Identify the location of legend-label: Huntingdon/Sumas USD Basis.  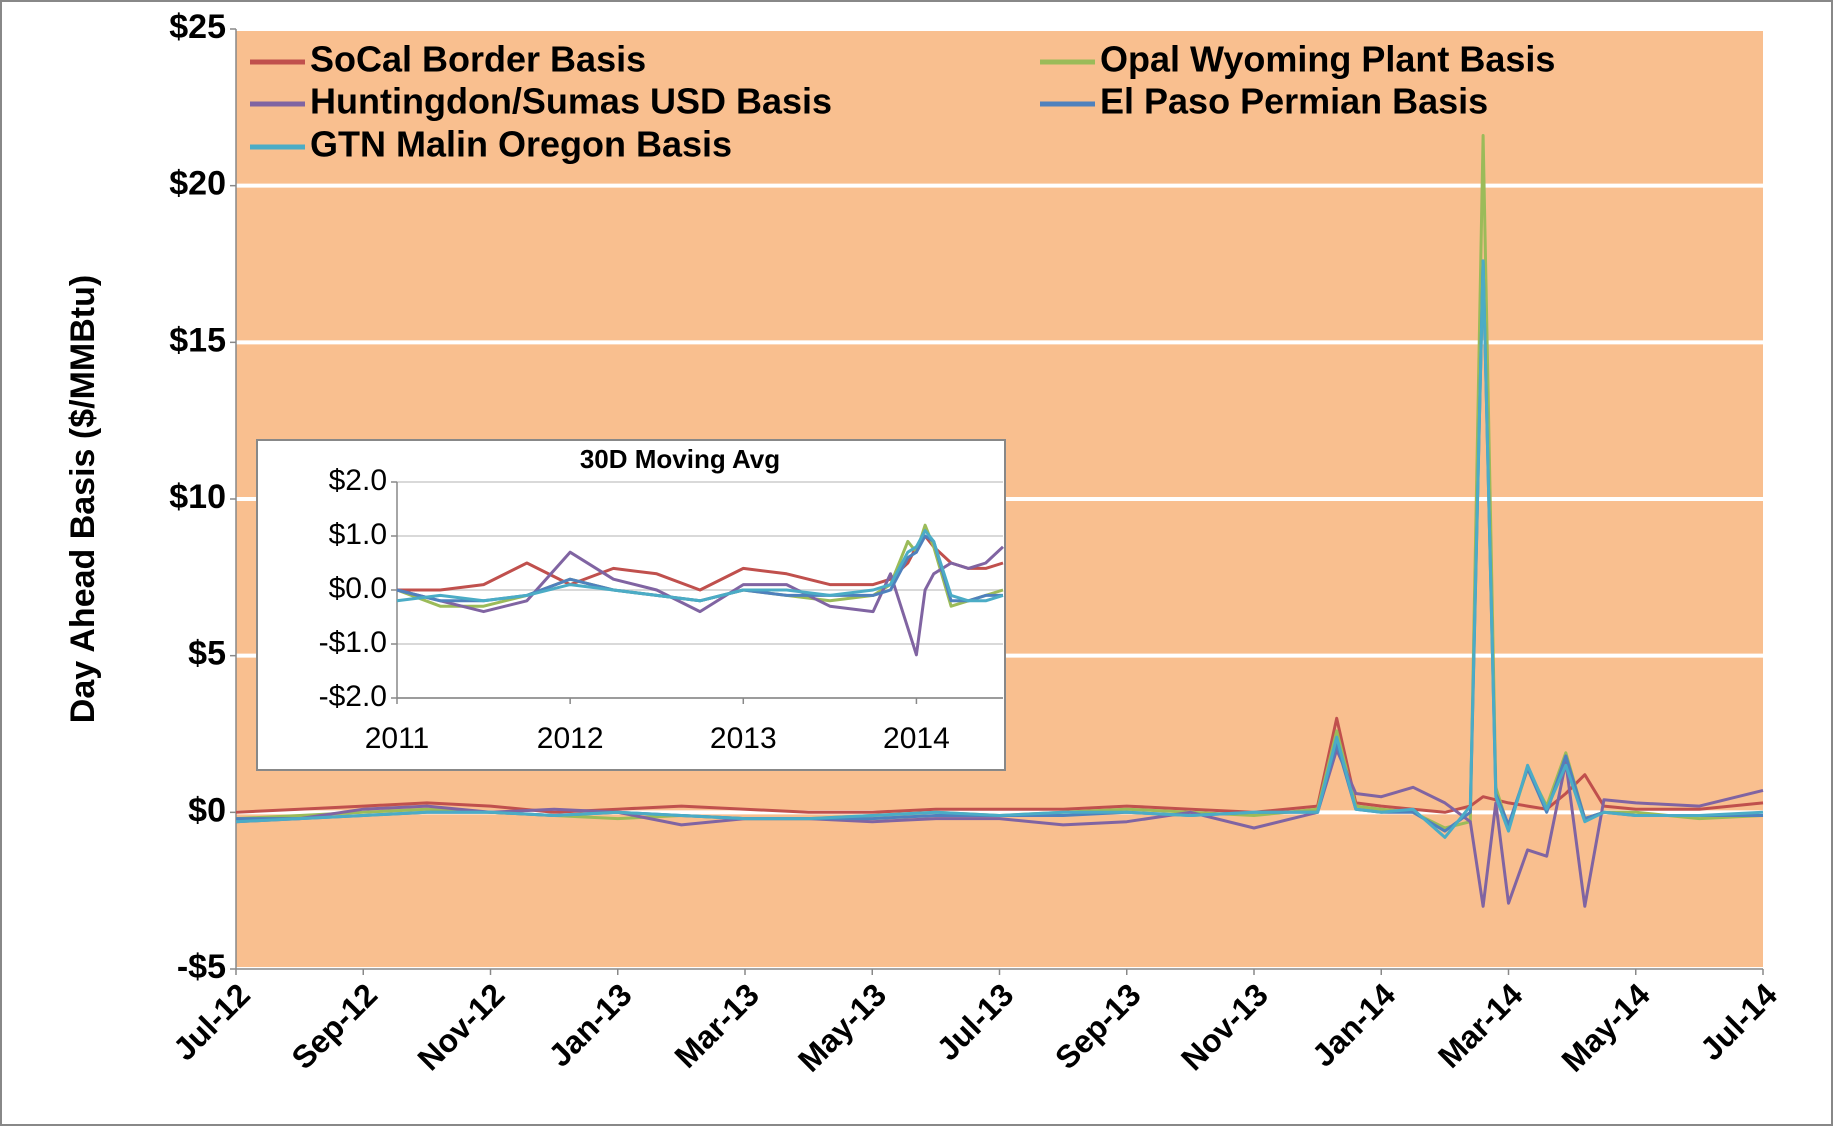
(571, 101).